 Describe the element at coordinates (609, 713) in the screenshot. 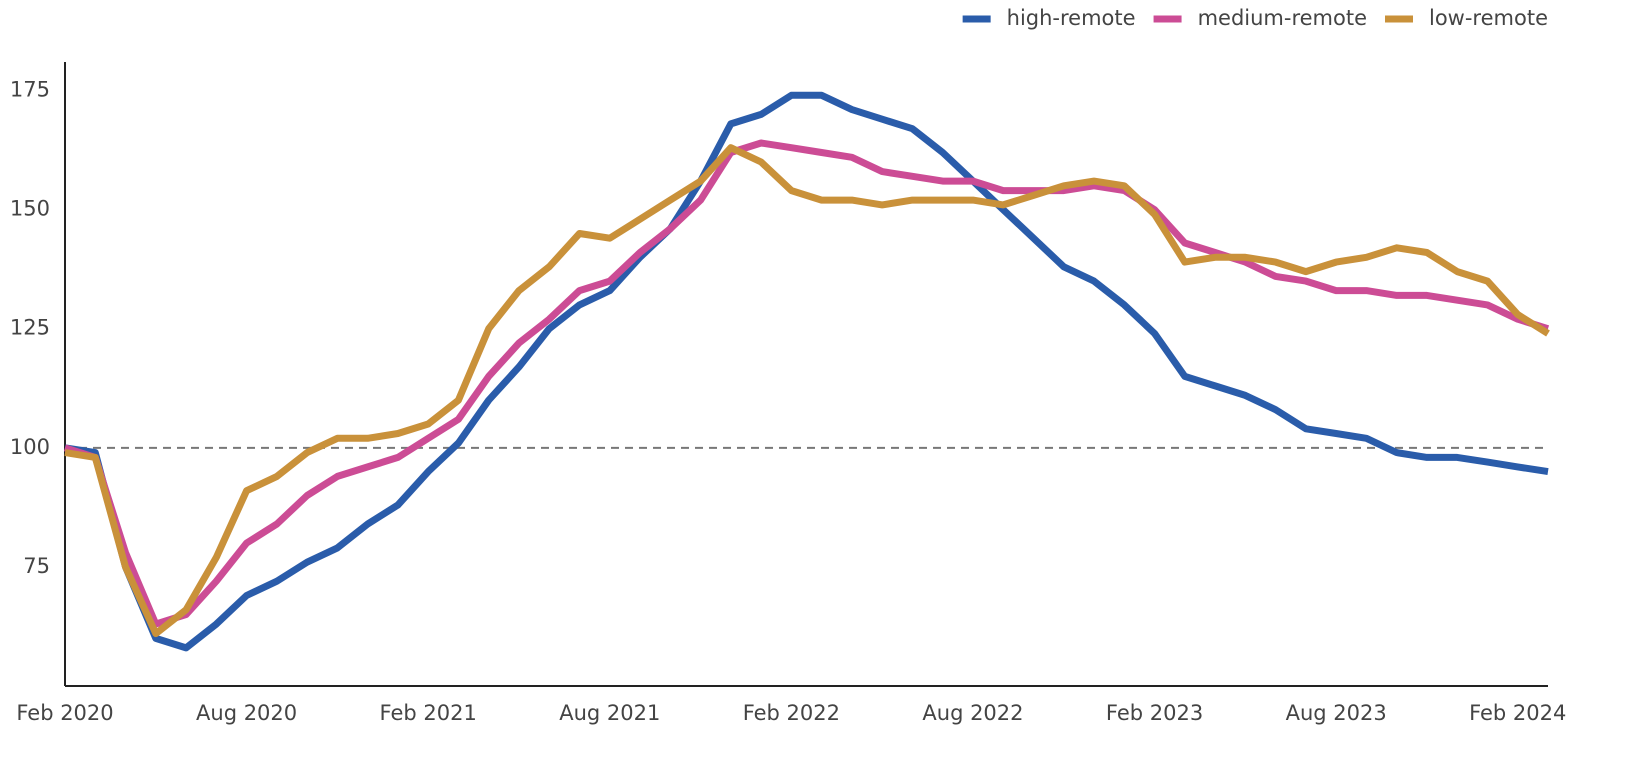

I see `x-tick-label: Aug 2021` at that location.